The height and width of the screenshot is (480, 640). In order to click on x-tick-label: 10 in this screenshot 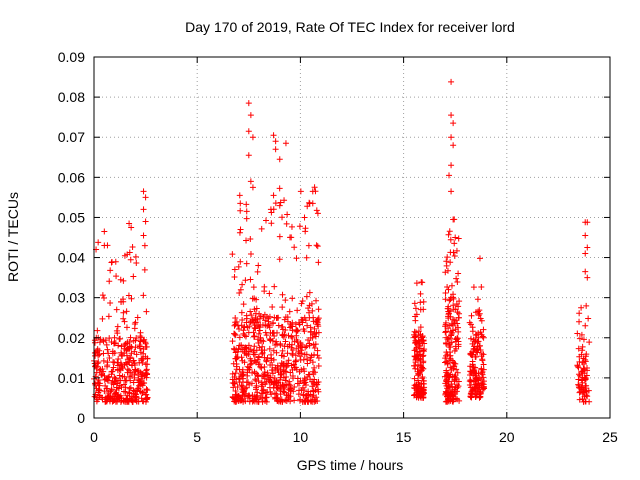, I will do `click(301, 437)`.